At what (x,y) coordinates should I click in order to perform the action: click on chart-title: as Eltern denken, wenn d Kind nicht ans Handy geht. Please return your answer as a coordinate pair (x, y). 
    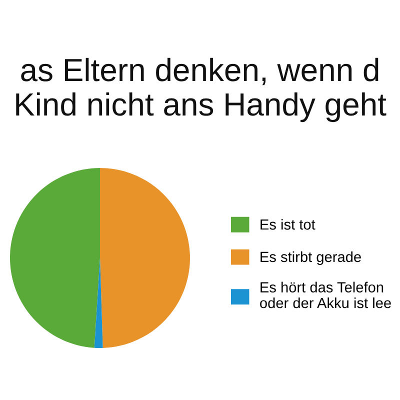
    Looking at the image, I should click on (201, 90).